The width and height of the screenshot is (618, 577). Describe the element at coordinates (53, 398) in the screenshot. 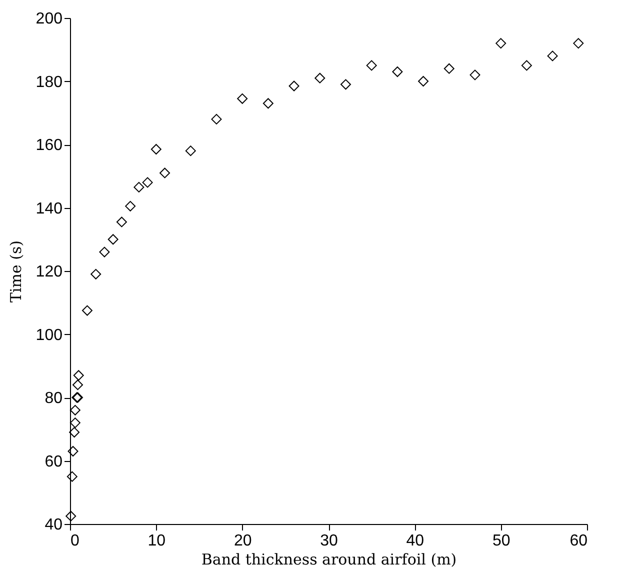

I see `y-tick-label: 80` at that location.